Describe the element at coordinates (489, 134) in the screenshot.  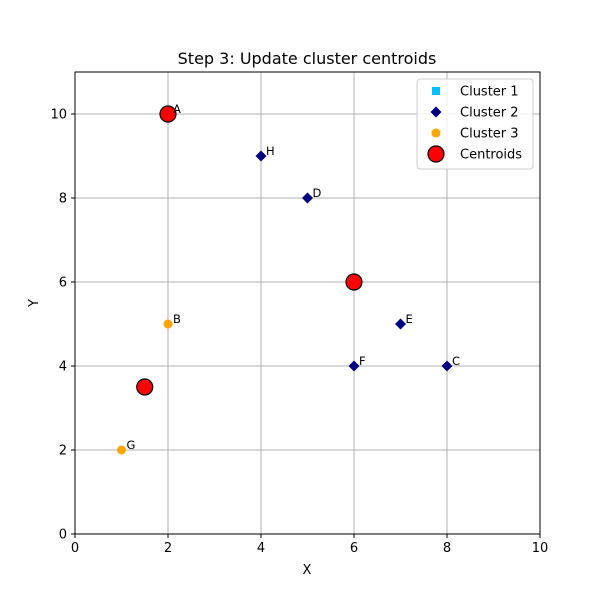
I see `legend-label-cluster-3: Cluster 3` at that location.